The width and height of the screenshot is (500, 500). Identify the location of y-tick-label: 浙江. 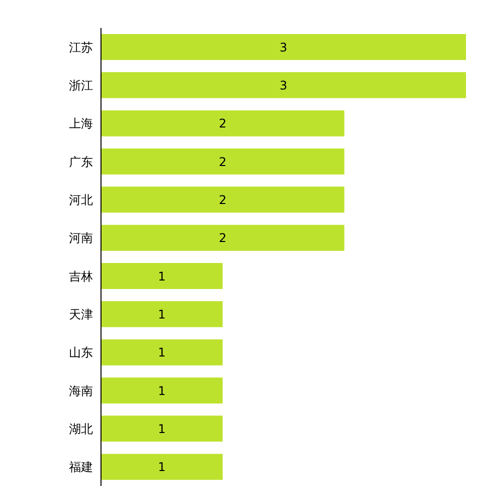
(81, 85).